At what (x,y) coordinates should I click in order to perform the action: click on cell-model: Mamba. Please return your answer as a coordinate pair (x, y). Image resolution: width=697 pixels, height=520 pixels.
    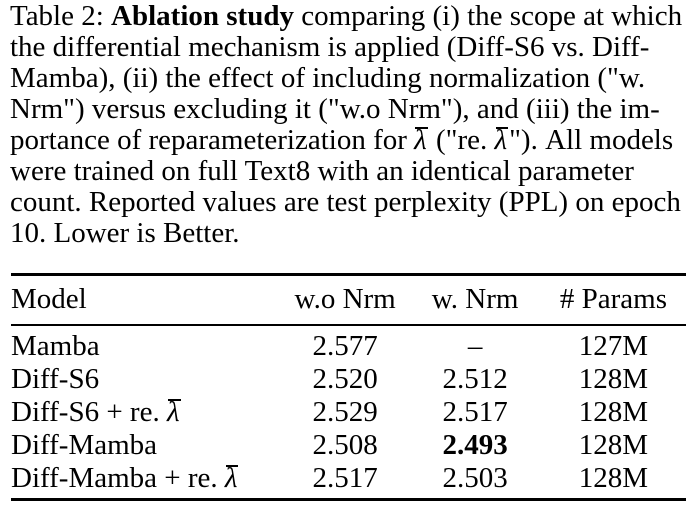
    Looking at the image, I should click on (55, 346).